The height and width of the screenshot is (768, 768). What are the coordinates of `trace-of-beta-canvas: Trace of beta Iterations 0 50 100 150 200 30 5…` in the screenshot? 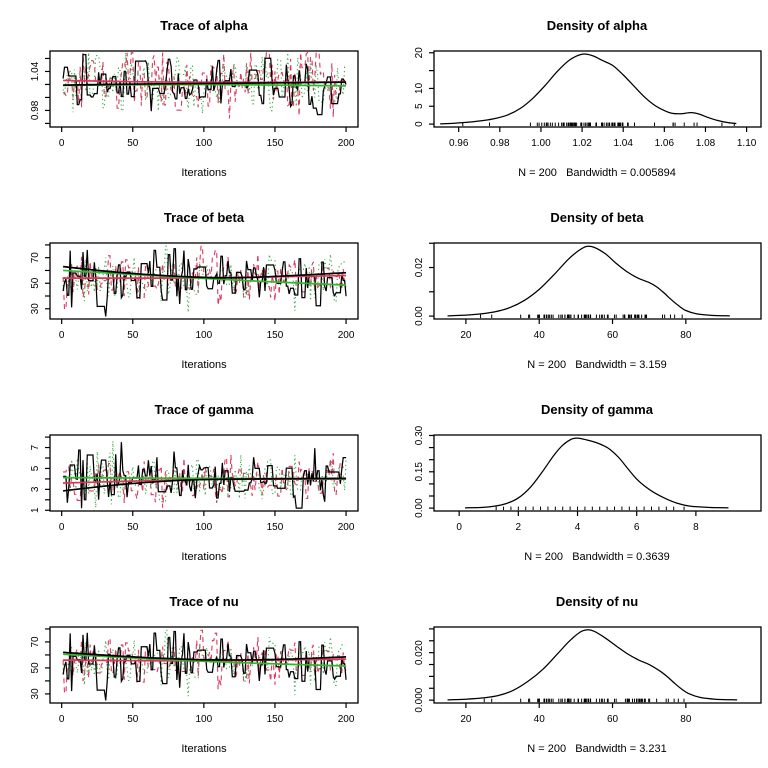 It's located at (194, 290).